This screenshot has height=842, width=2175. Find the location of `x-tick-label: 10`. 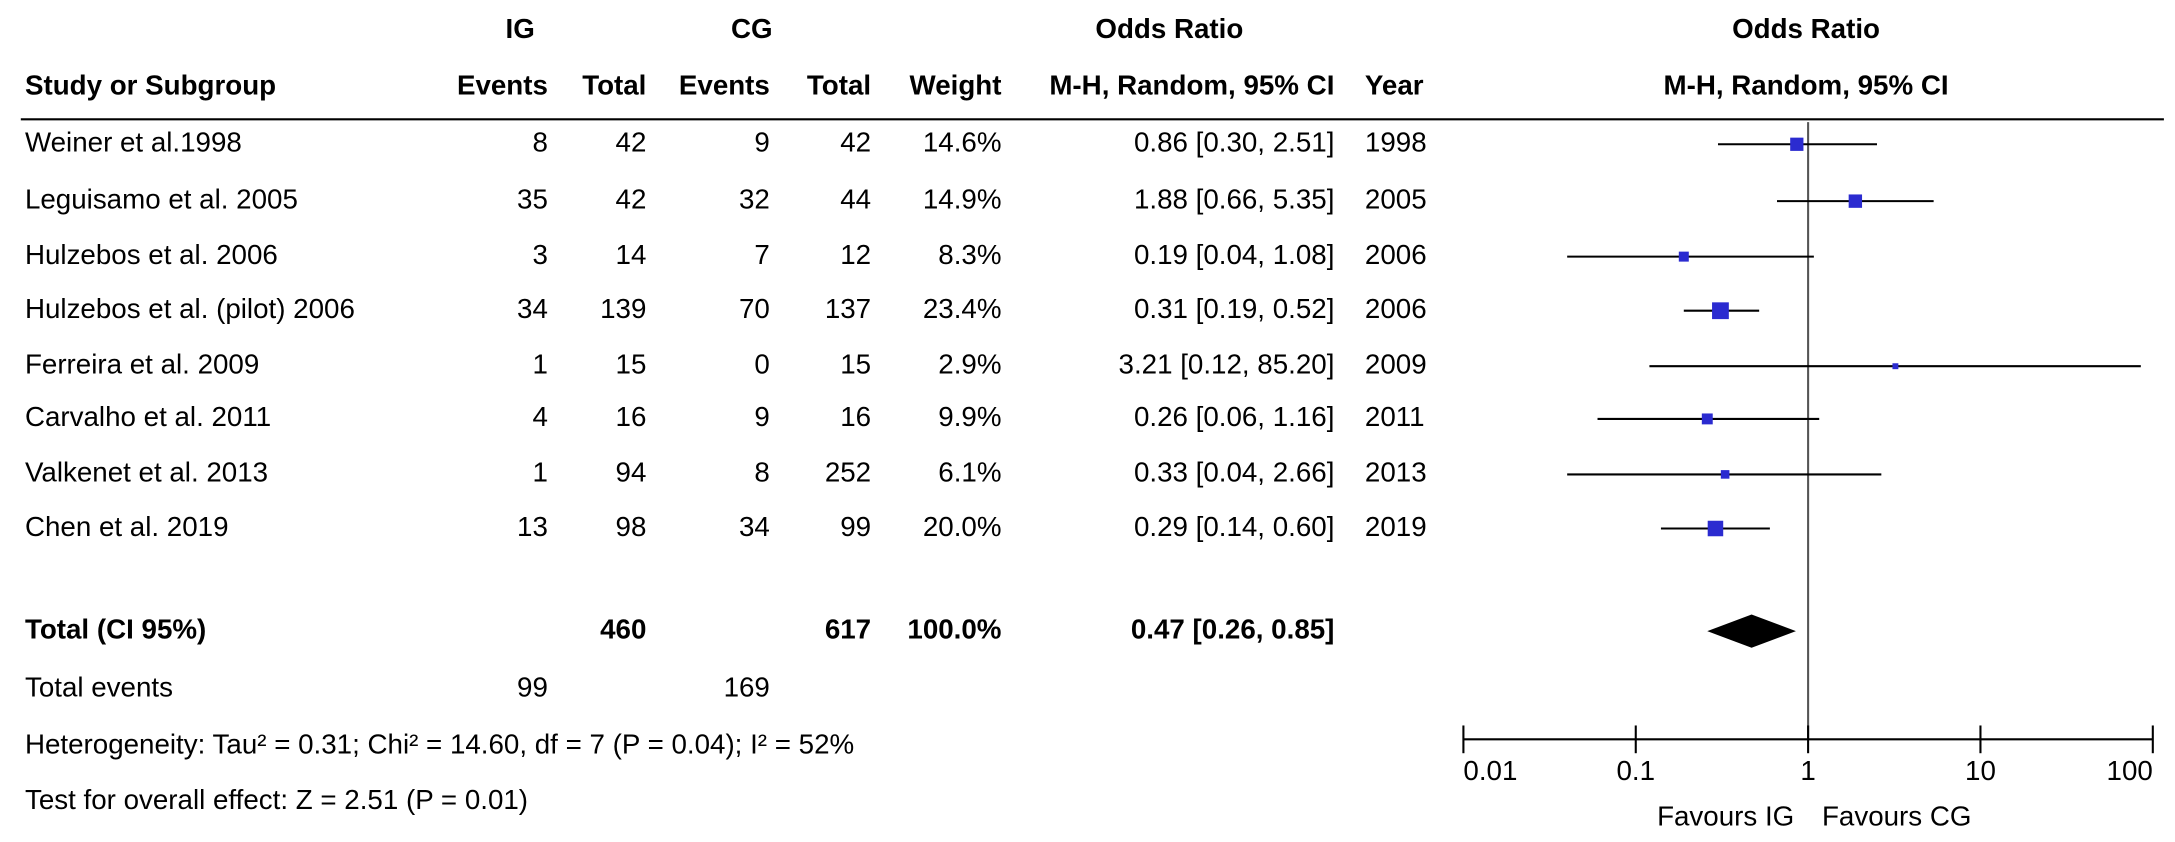

x-tick-label: 10 is located at coordinates (1980, 770).